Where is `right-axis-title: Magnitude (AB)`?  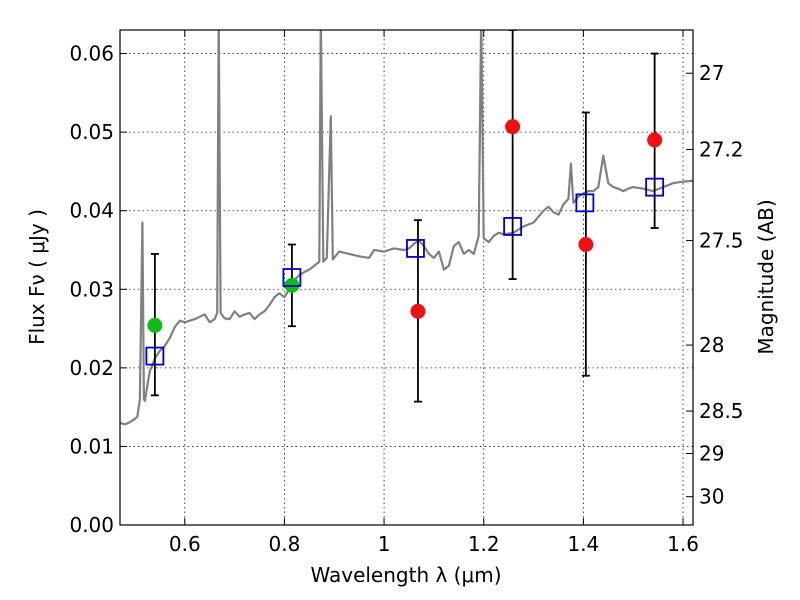 right-axis-title: Magnitude (AB) is located at coordinates (766, 276).